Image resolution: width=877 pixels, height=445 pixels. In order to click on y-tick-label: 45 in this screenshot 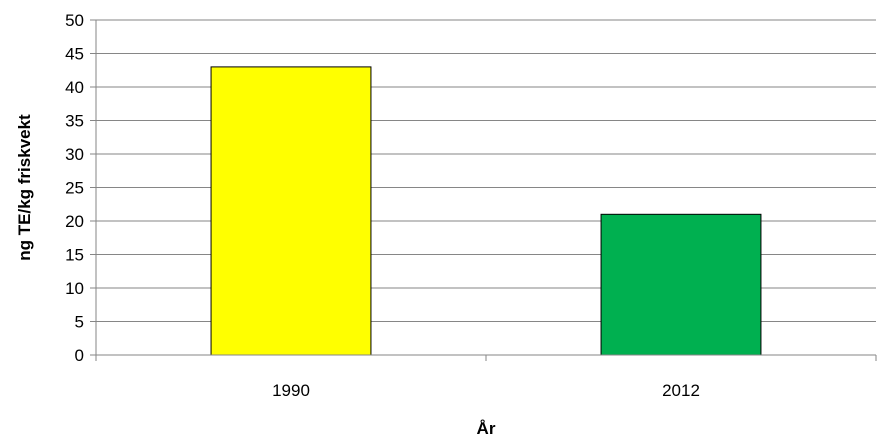, I will do `click(74, 54)`.